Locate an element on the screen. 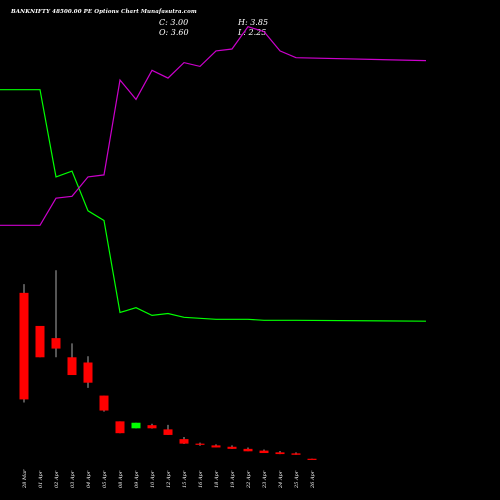 The width and height of the screenshot is (500, 500). x-tick-label: 05 Apr is located at coordinates (105, 479).